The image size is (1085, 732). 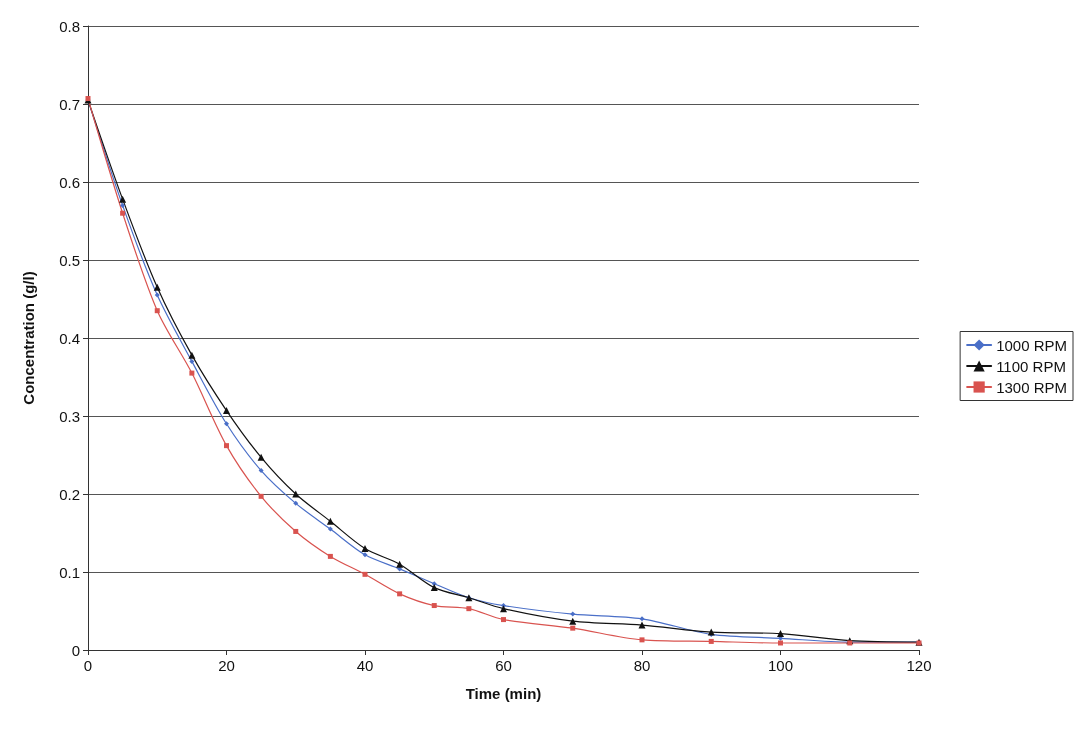 What do you see at coordinates (226, 665) in the screenshot?
I see `x-tick-label: 20` at bounding box center [226, 665].